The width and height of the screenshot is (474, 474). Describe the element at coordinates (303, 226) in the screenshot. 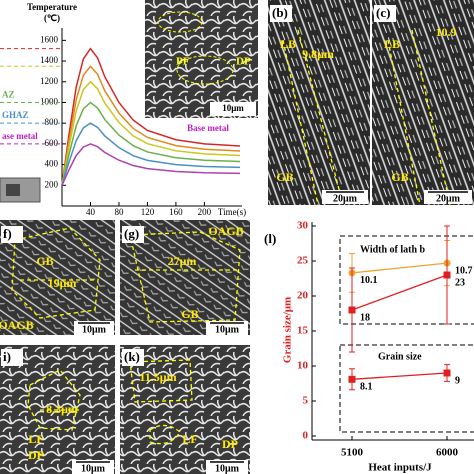

I see `y-tick-label: 30` at that location.